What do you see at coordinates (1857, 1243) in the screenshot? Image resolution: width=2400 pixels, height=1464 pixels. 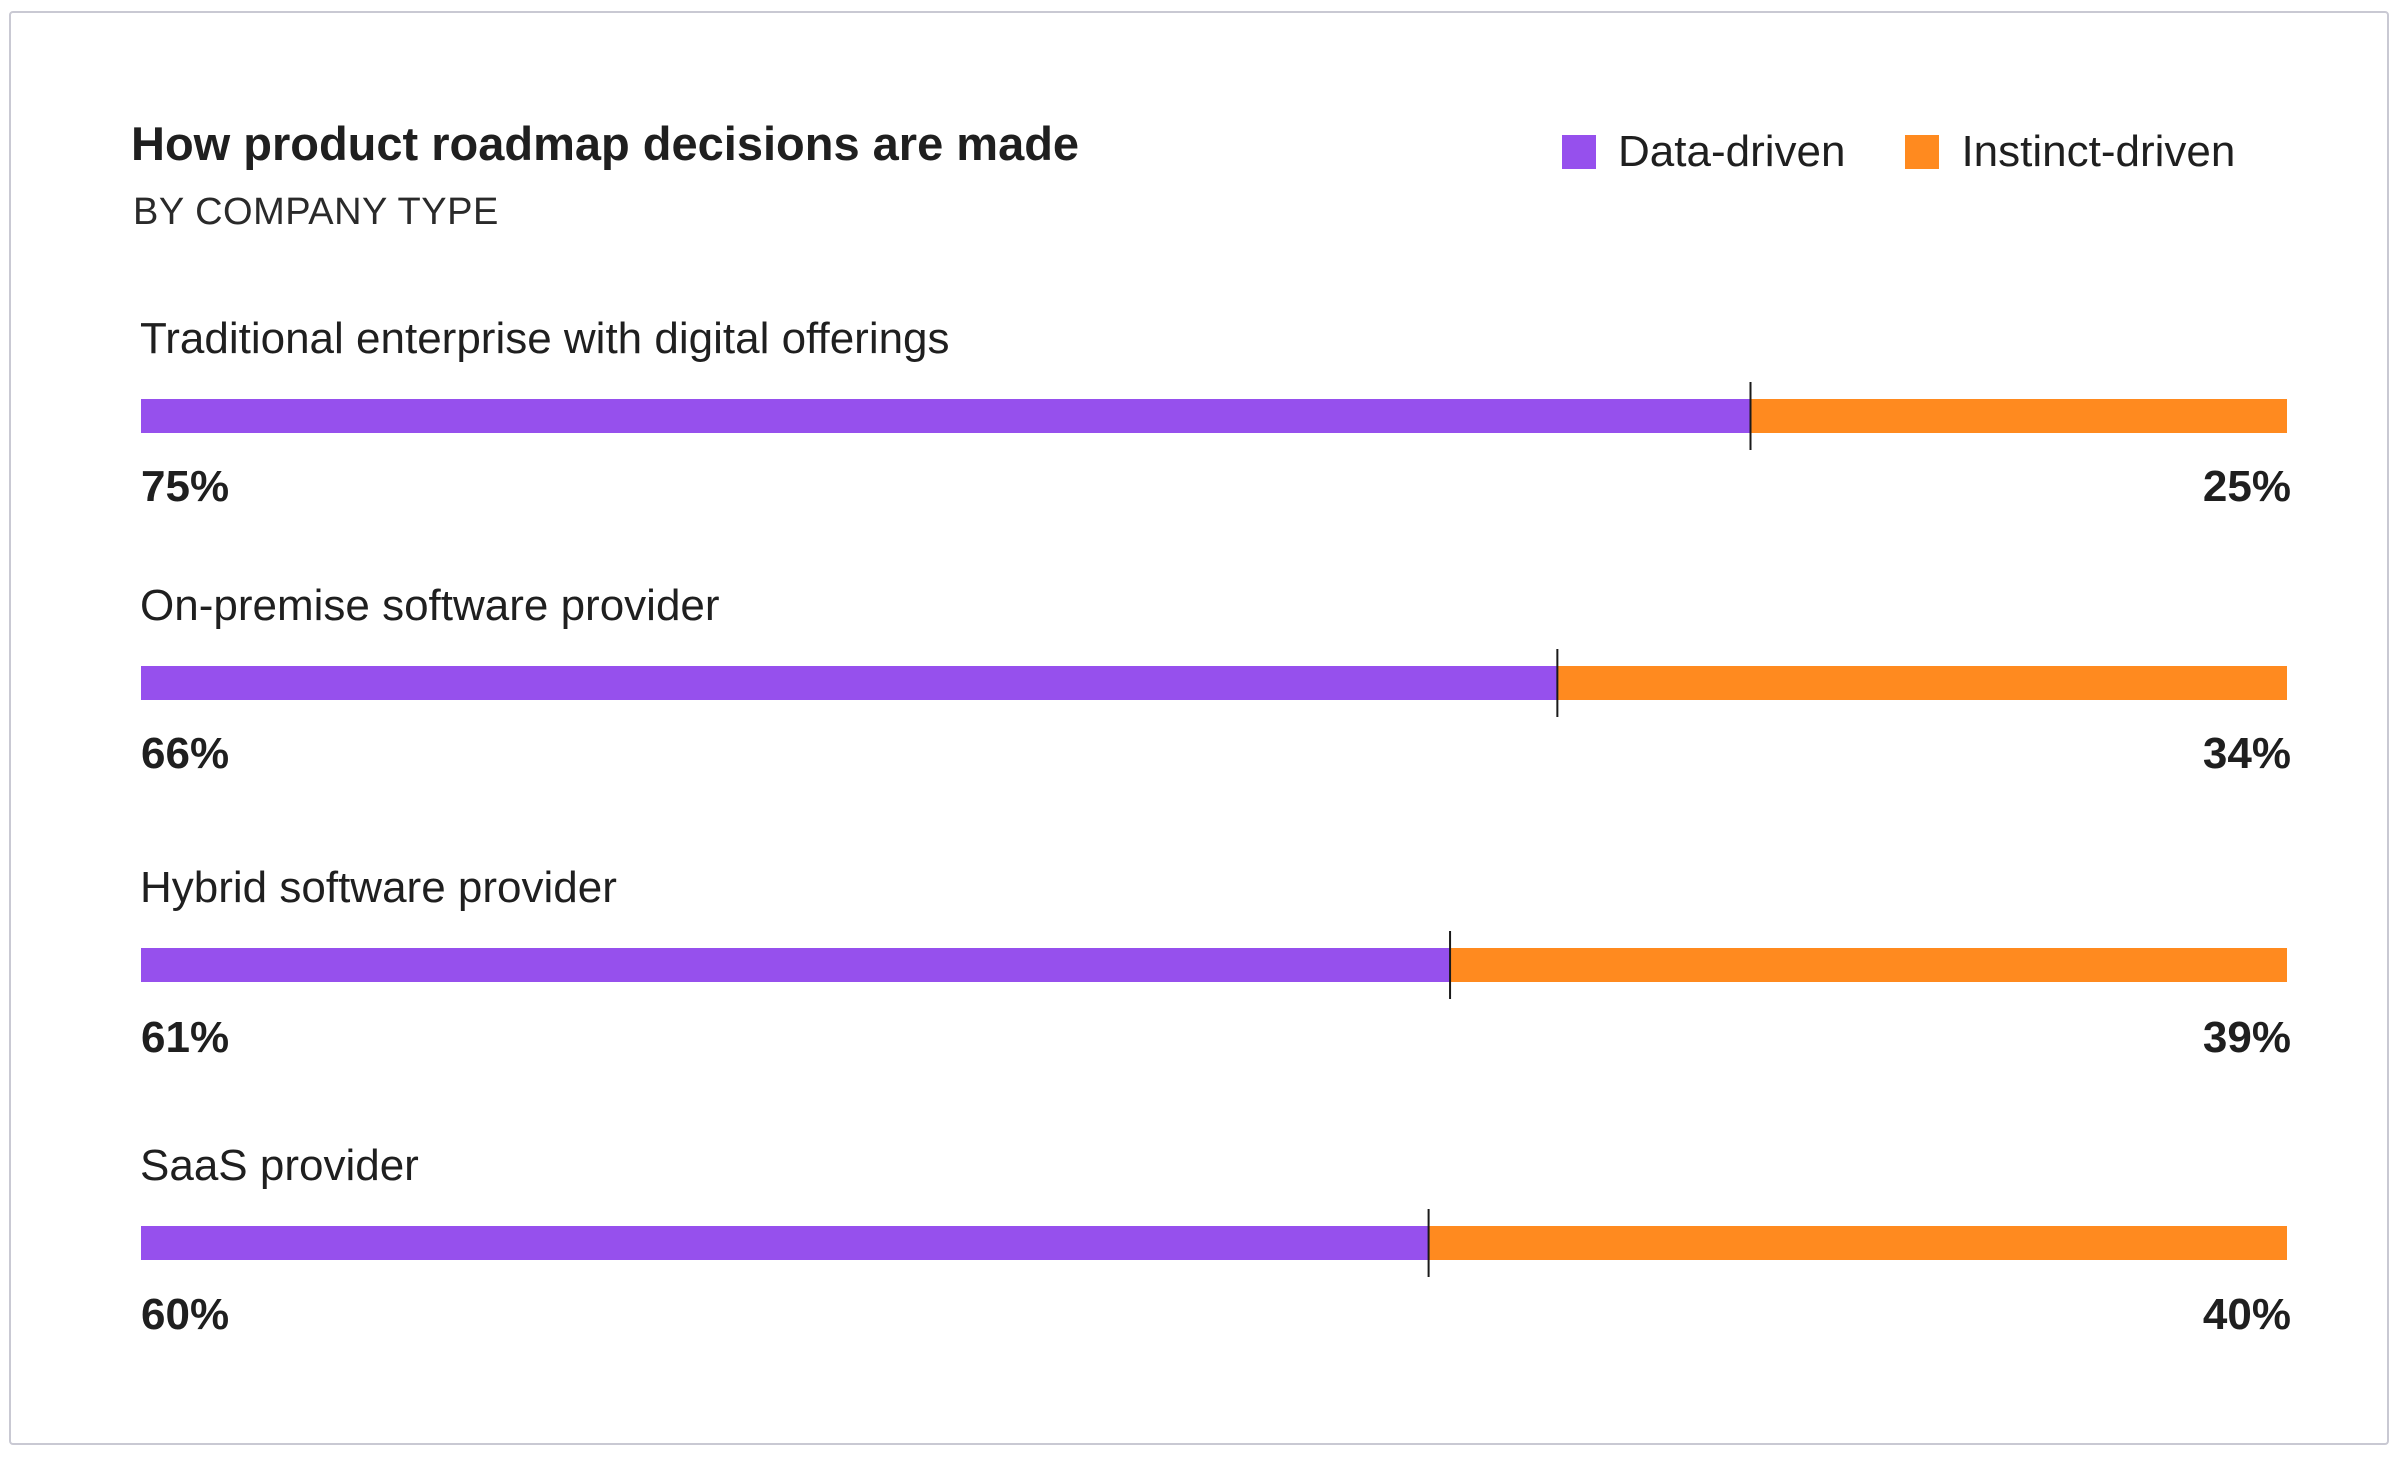 I see `bar-instinct-driven-saas` at bounding box center [1857, 1243].